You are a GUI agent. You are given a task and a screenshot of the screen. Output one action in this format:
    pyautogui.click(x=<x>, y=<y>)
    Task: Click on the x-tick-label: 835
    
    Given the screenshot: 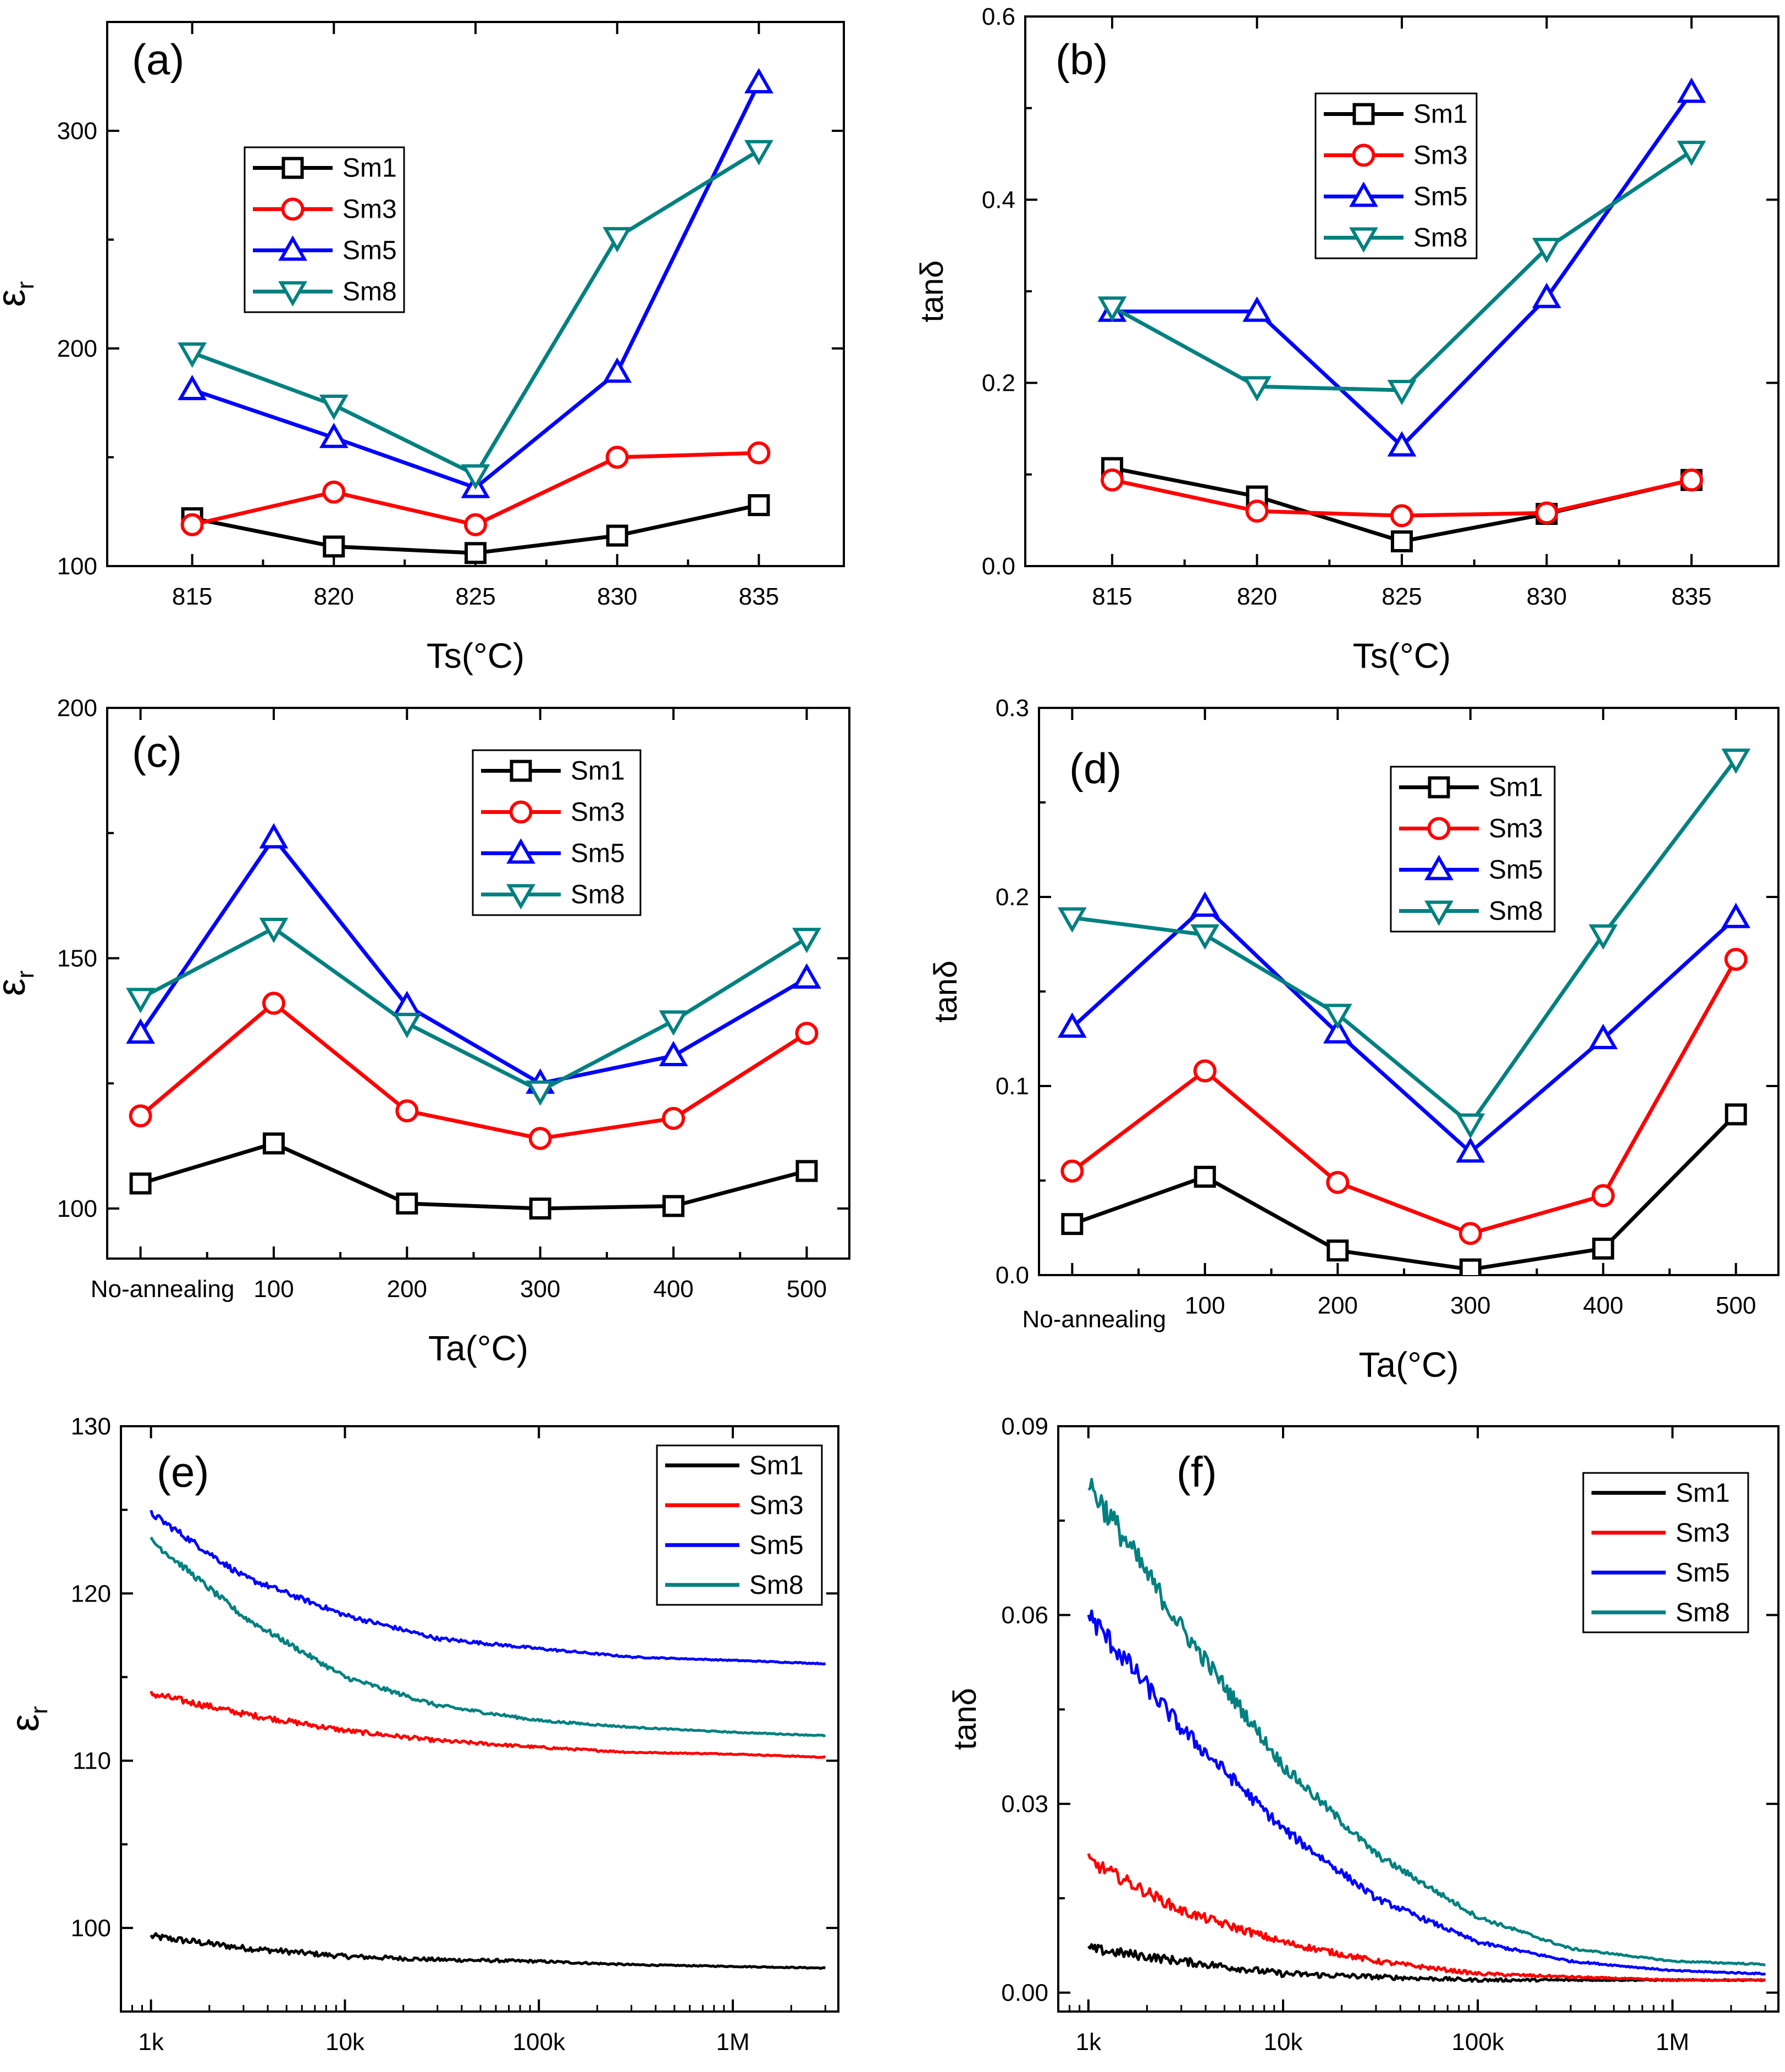 What is the action you would take?
    pyautogui.click(x=759, y=596)
    